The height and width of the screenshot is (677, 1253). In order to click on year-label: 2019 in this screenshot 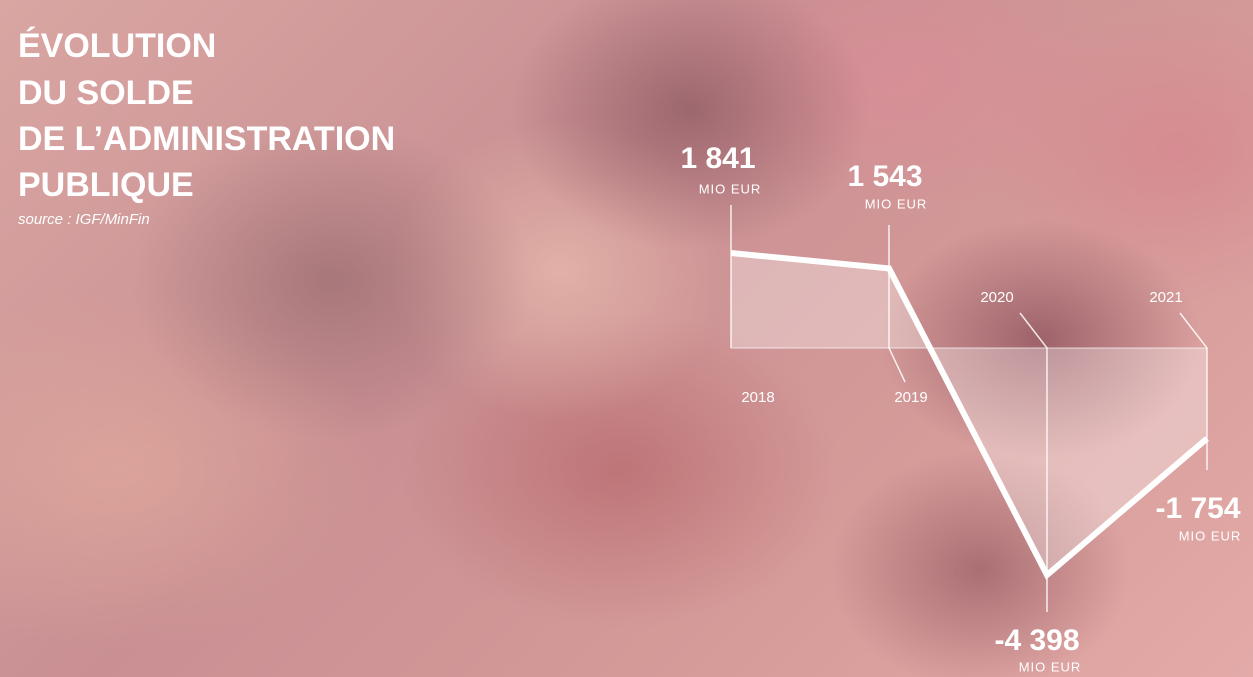, I will do `click(910, 397)`.